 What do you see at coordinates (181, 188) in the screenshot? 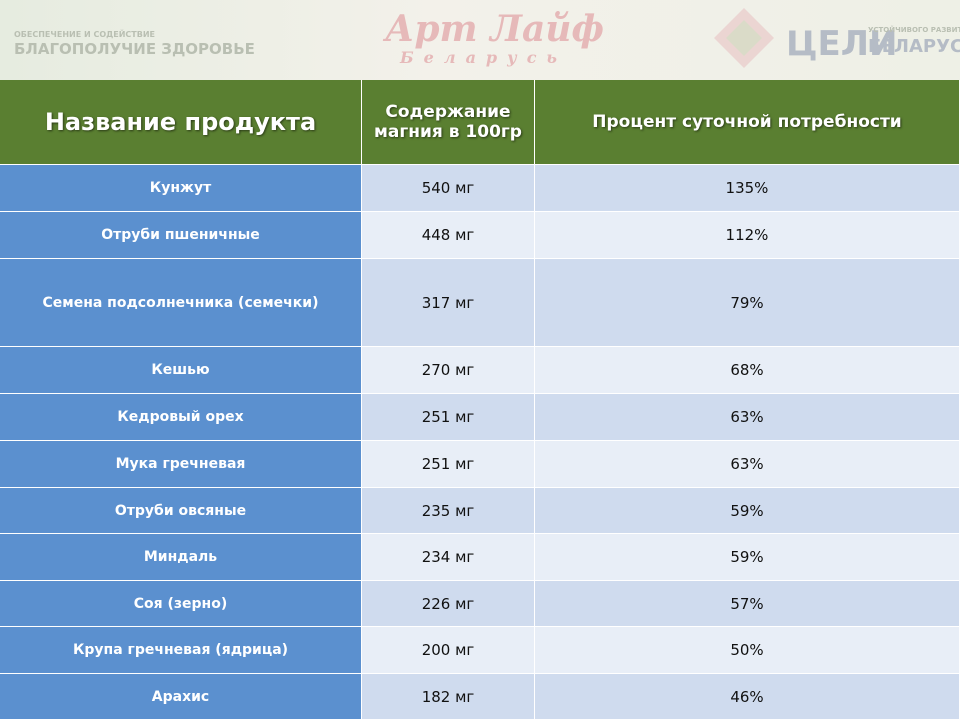
I see `product-cell: Кунжут` at bounding box center [181, 188].